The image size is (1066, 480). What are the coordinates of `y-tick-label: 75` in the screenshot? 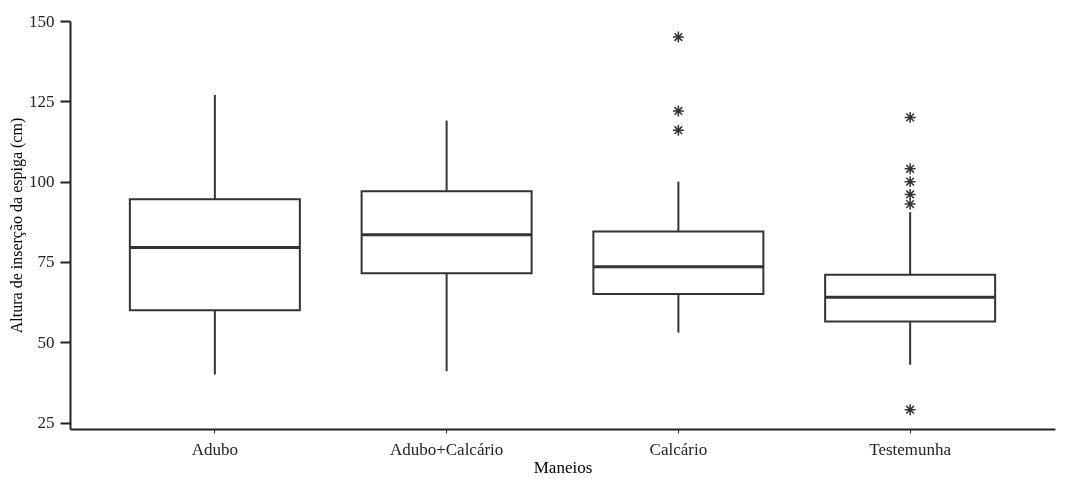 It's located at (46, 262).